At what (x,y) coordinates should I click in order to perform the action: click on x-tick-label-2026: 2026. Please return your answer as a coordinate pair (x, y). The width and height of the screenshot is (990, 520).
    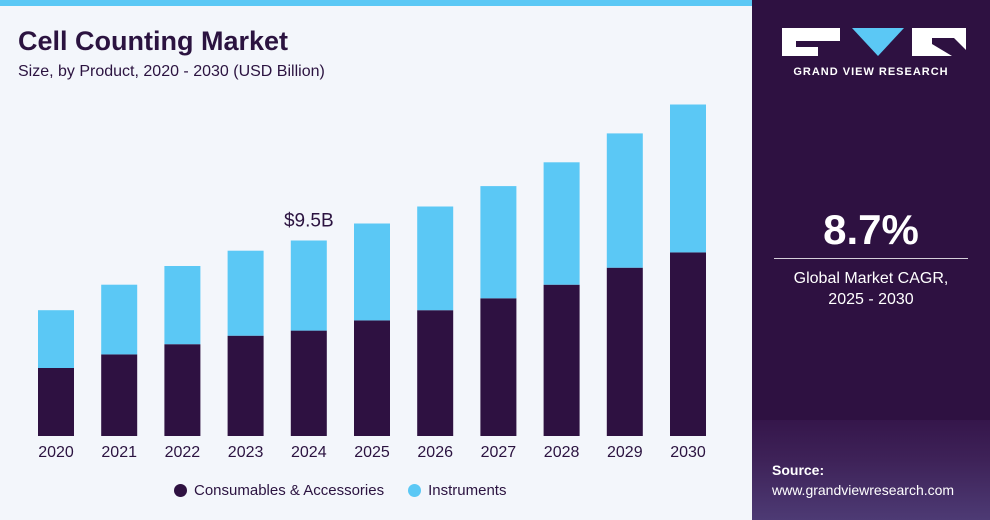
    Looking at the image, I should click on (435, 452).